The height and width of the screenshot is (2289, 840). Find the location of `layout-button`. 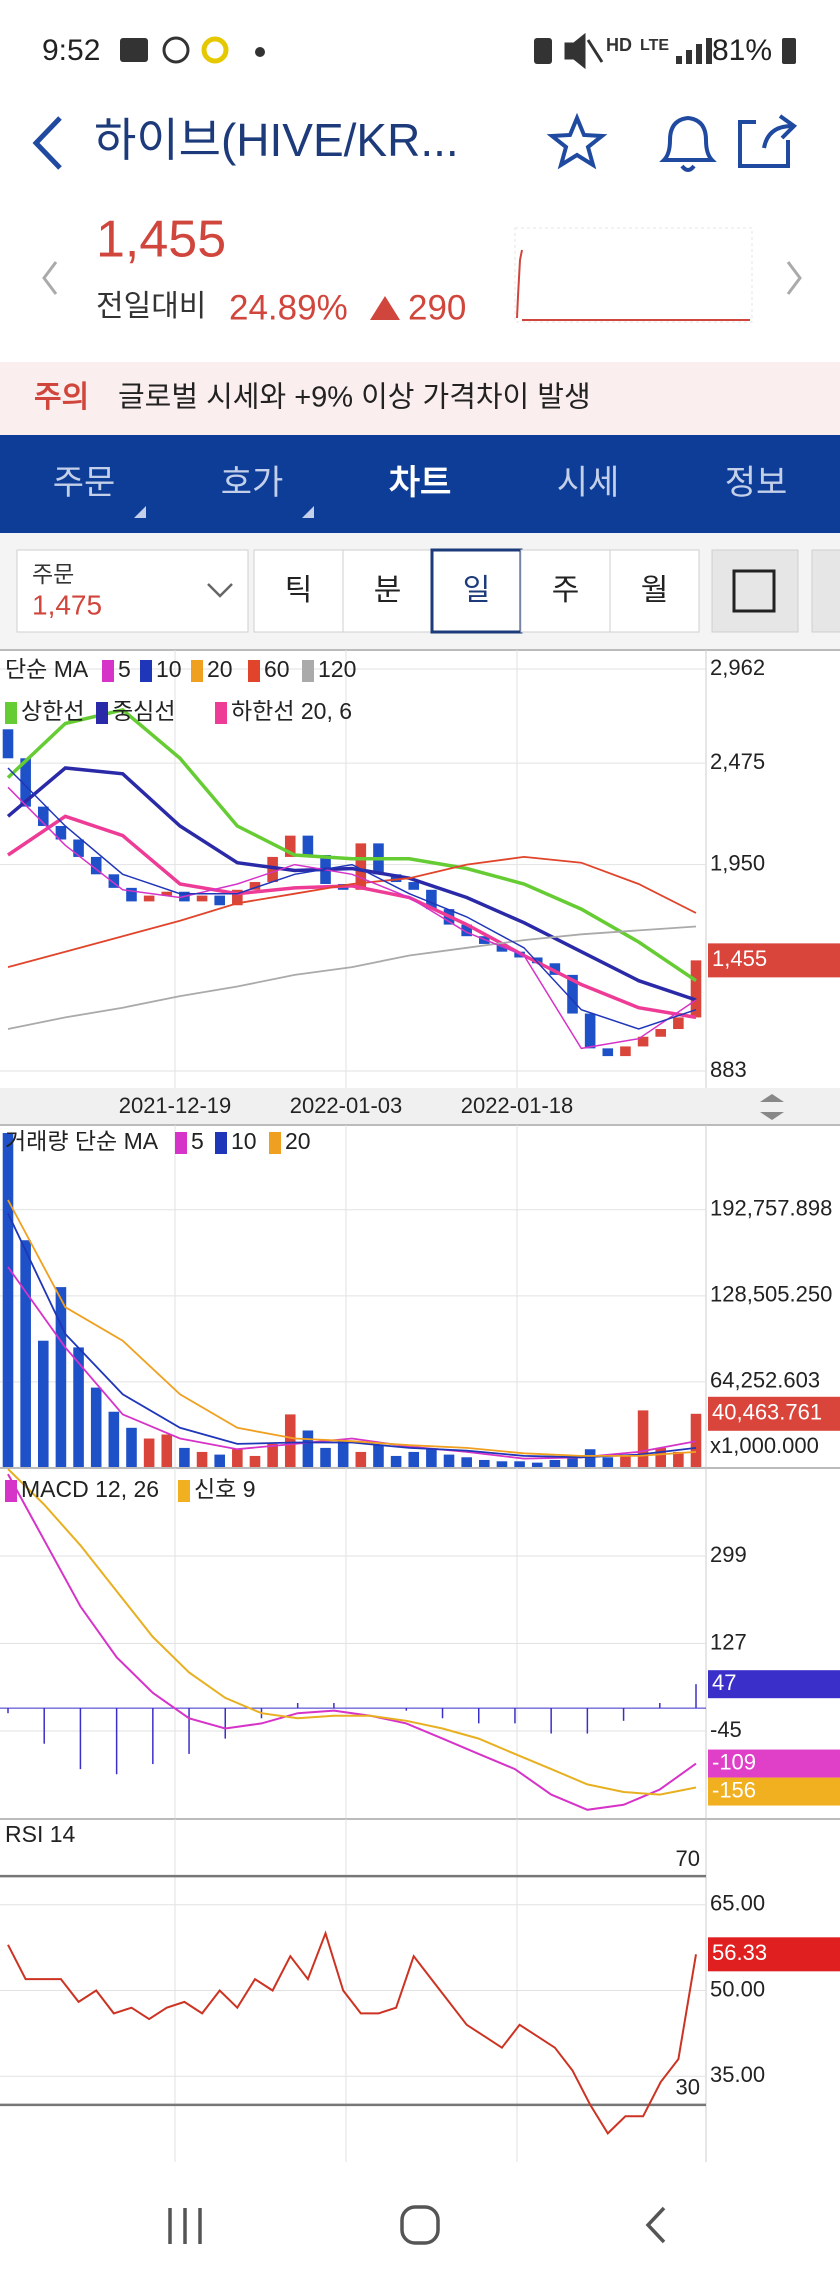

layout-button is located at coordinates (755, 591).